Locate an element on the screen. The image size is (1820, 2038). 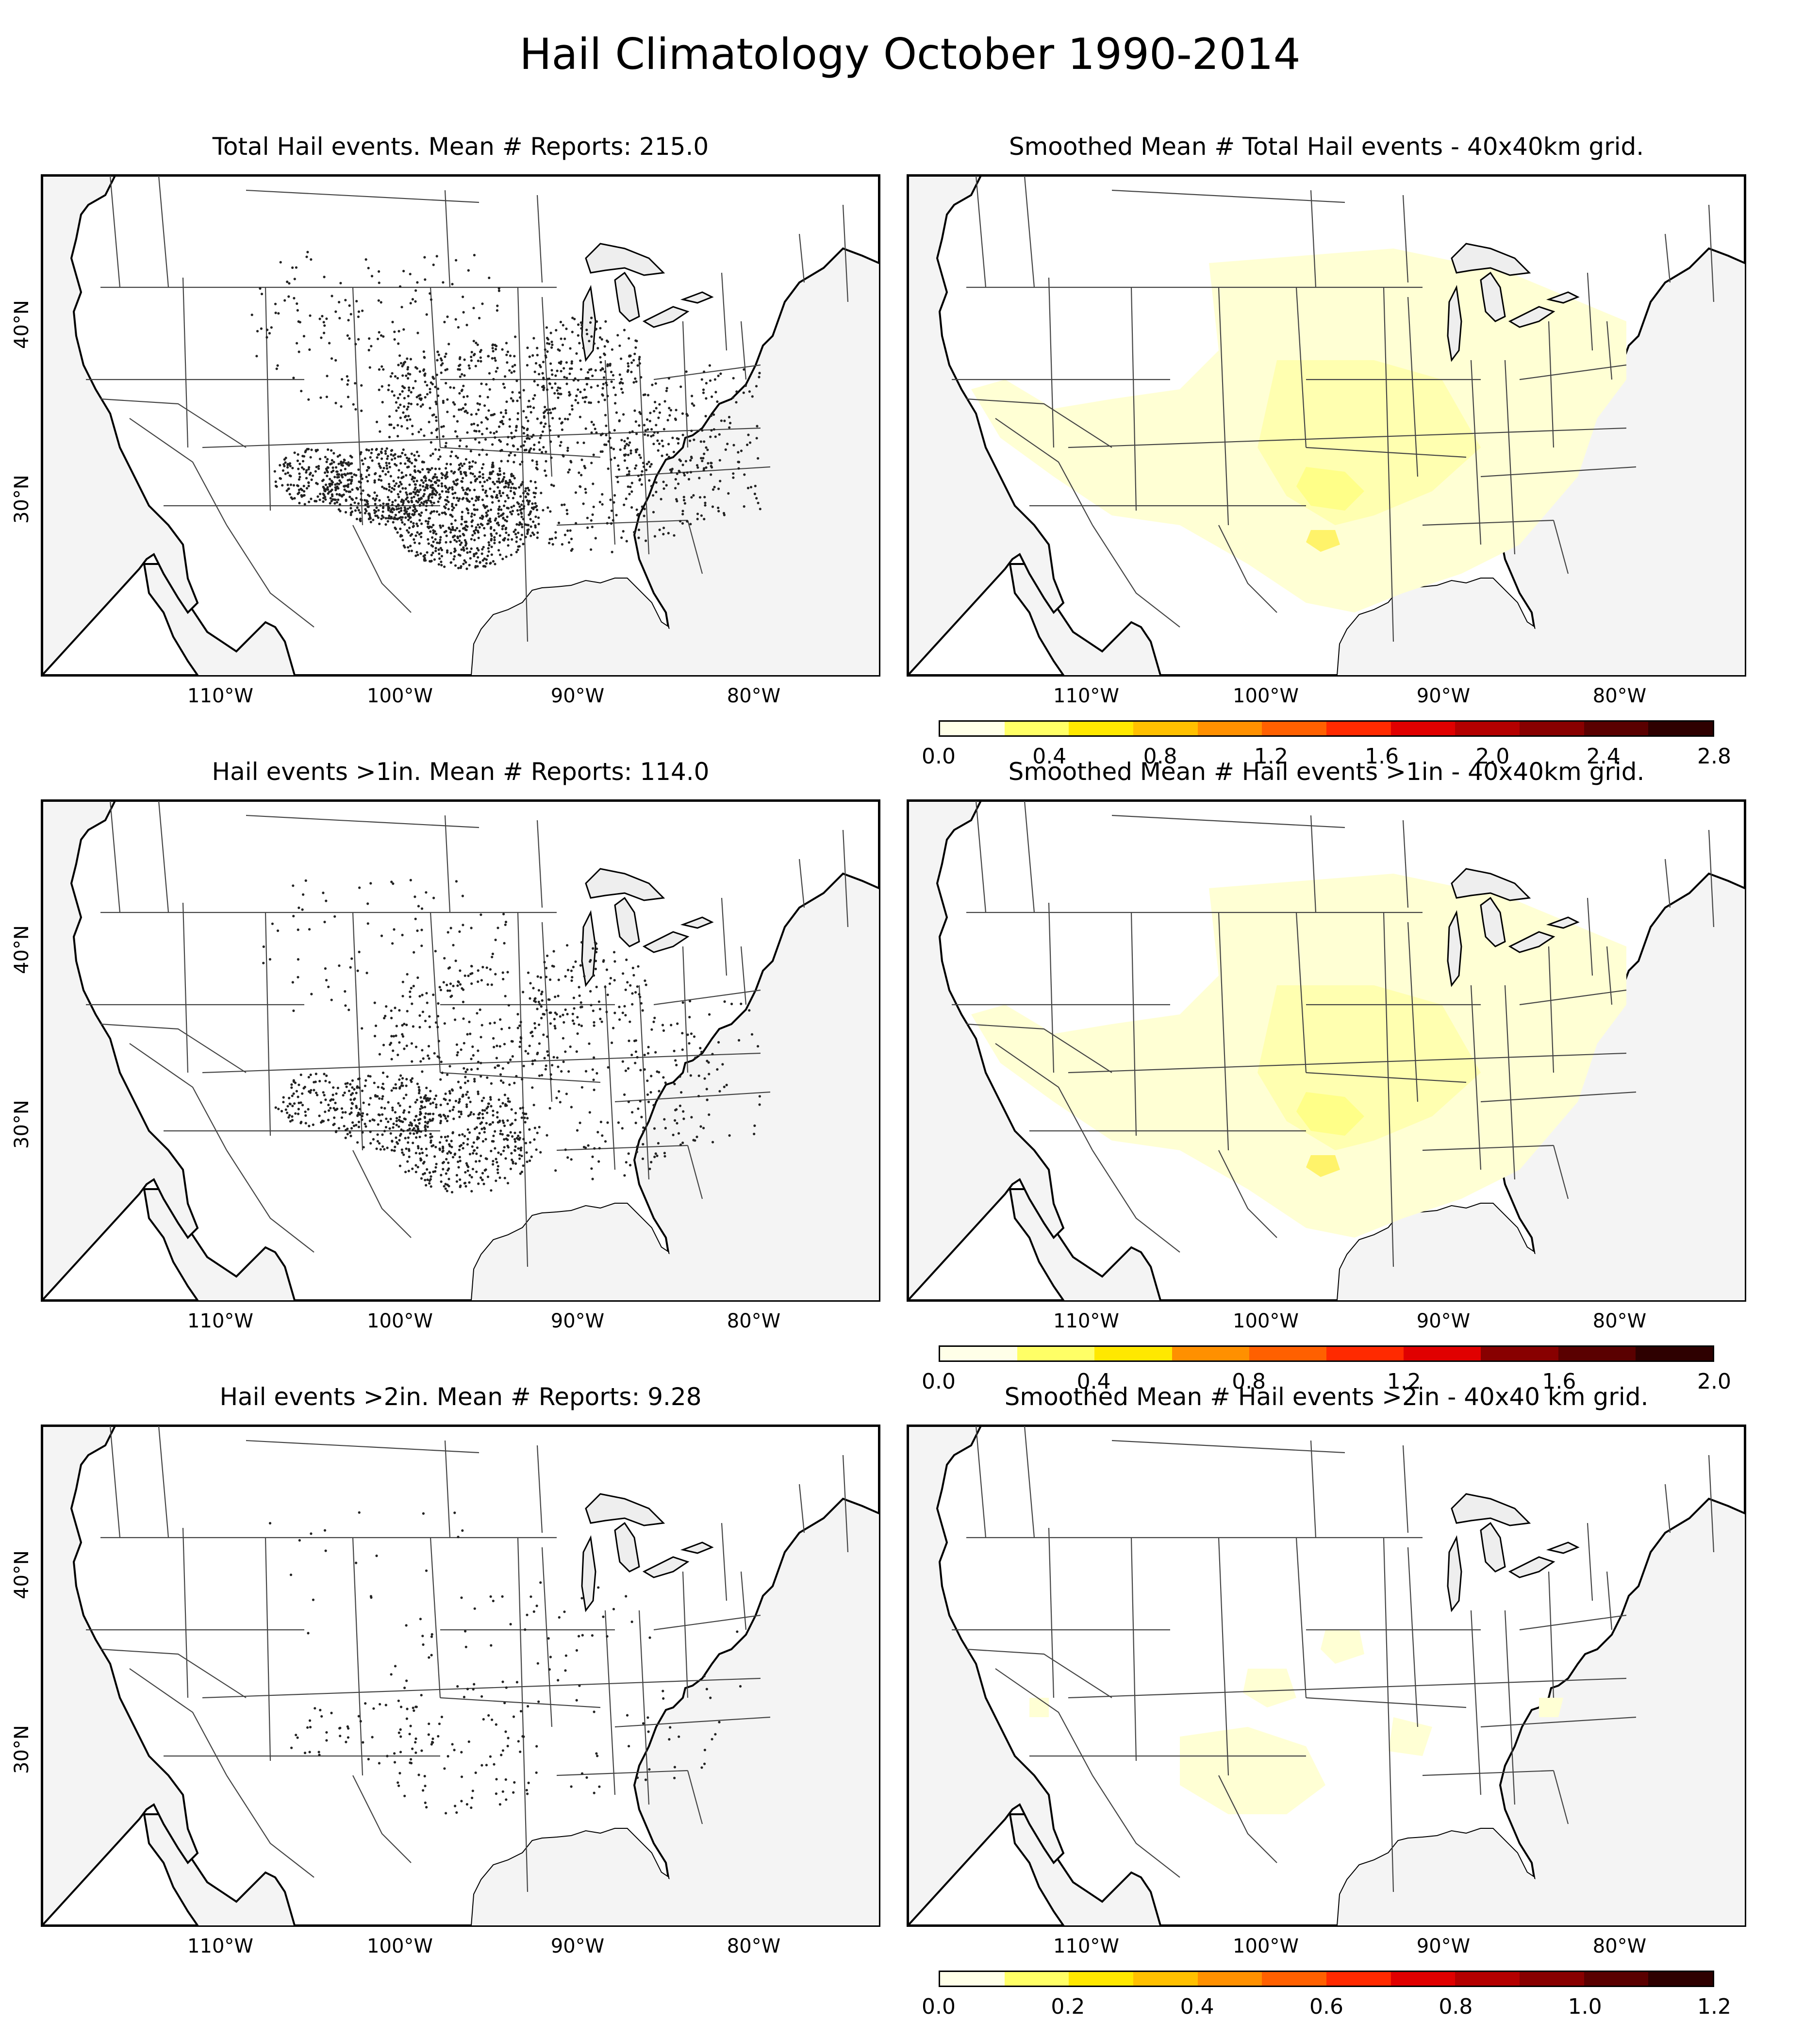
great-lake is located at coordinates (625, 884).